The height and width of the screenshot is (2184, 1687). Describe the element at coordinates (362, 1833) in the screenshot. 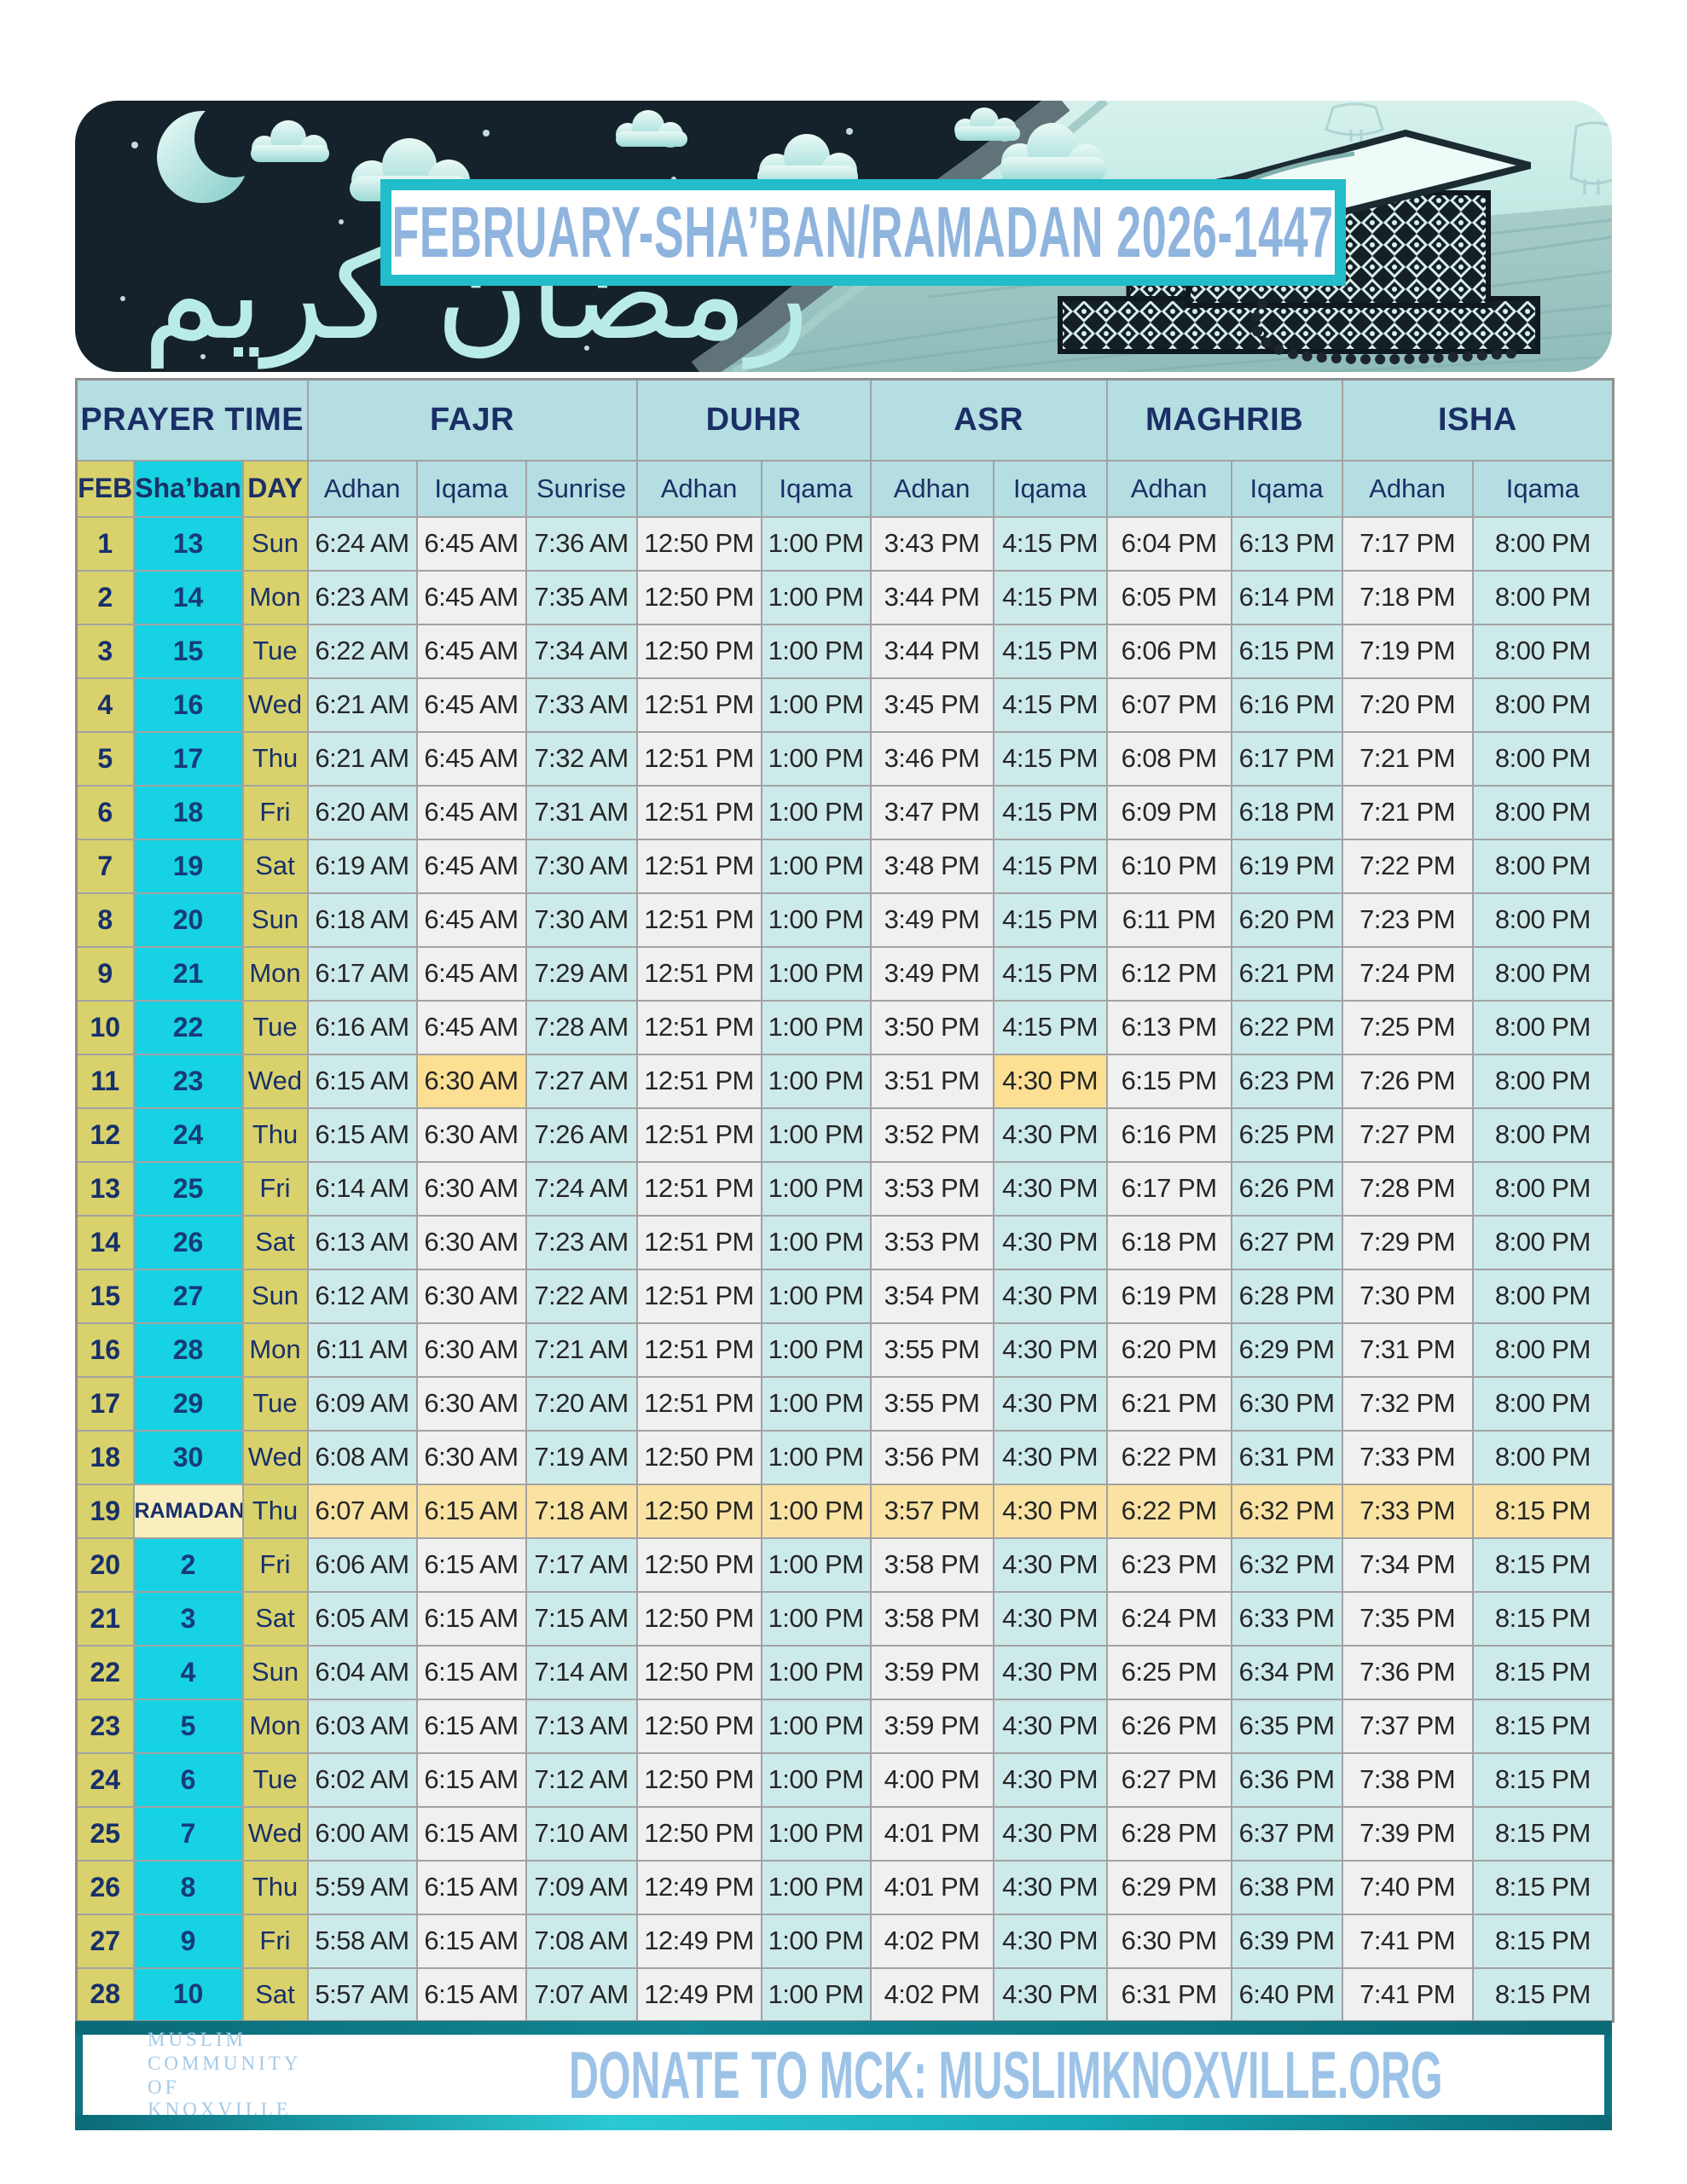

I see `cell-fajr-adhan: 6:00 AM` at that location.